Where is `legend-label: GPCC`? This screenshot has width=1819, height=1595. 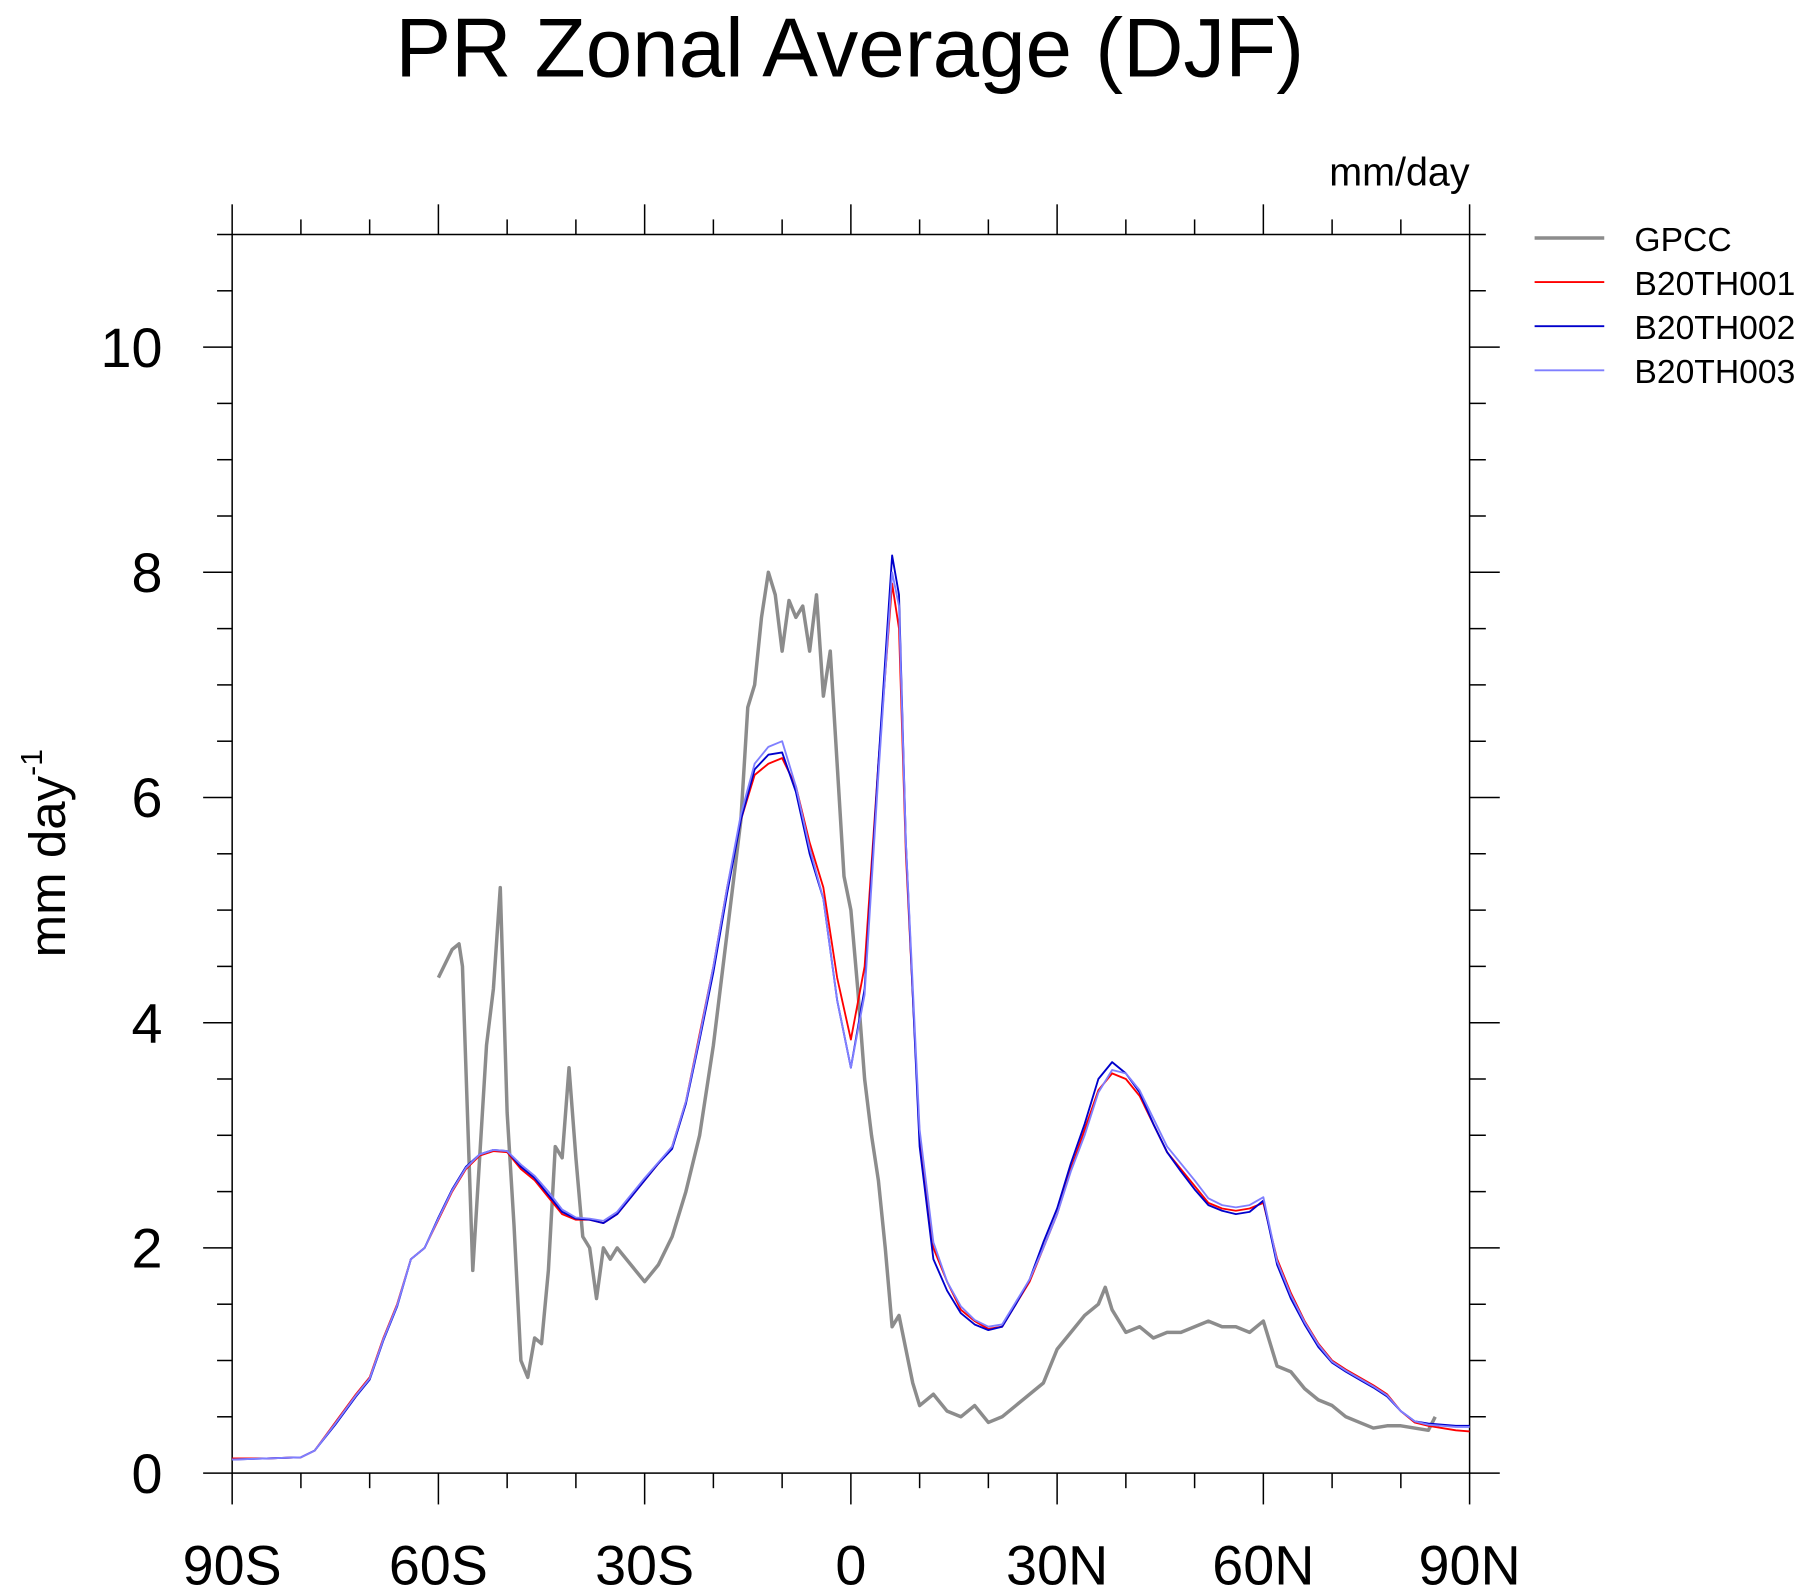
legend-label: GPCC is located at coordinates (1682, 240).